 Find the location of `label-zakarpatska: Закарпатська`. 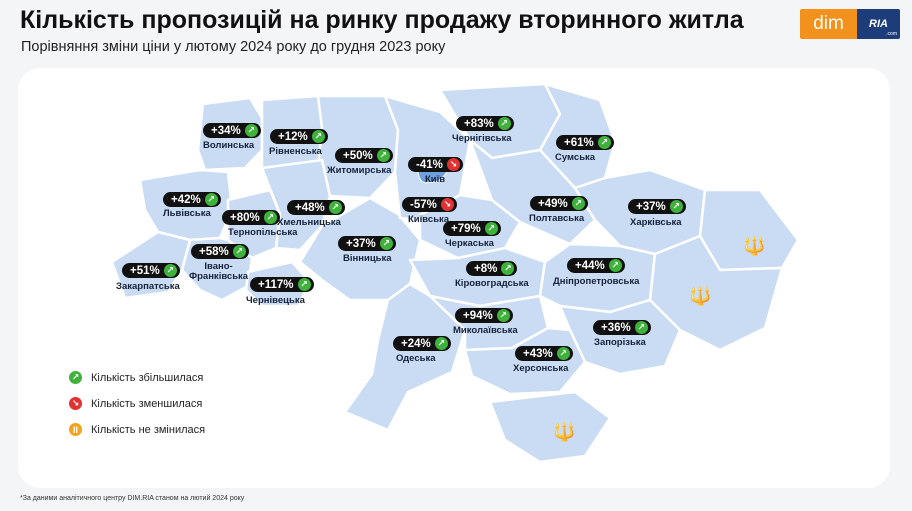

label-zakarpatska: Закарпатська is located at coordinates (148, 286).